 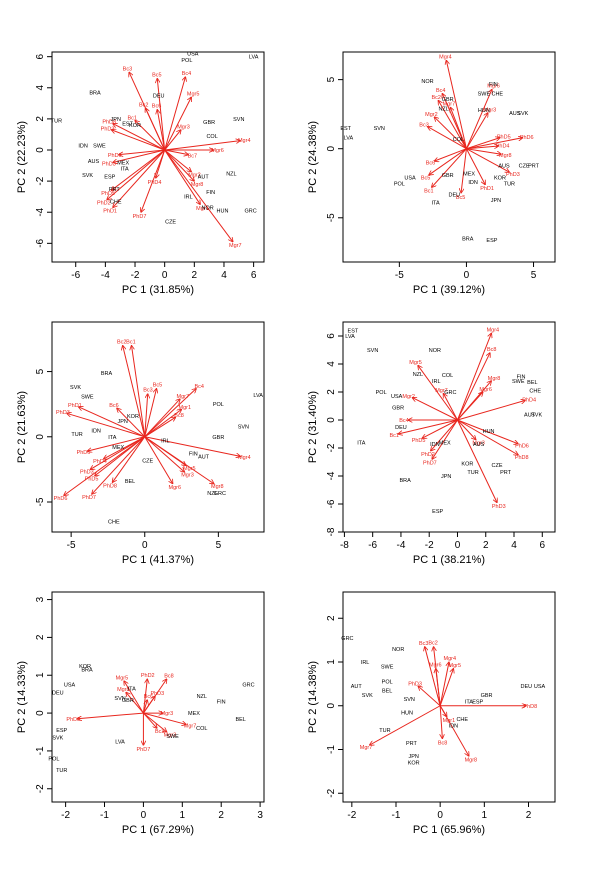 What do you see at coordinates (351, 815) in the screenshot?
I see `x-tick-label: -2` at bounding box center [351, 815].